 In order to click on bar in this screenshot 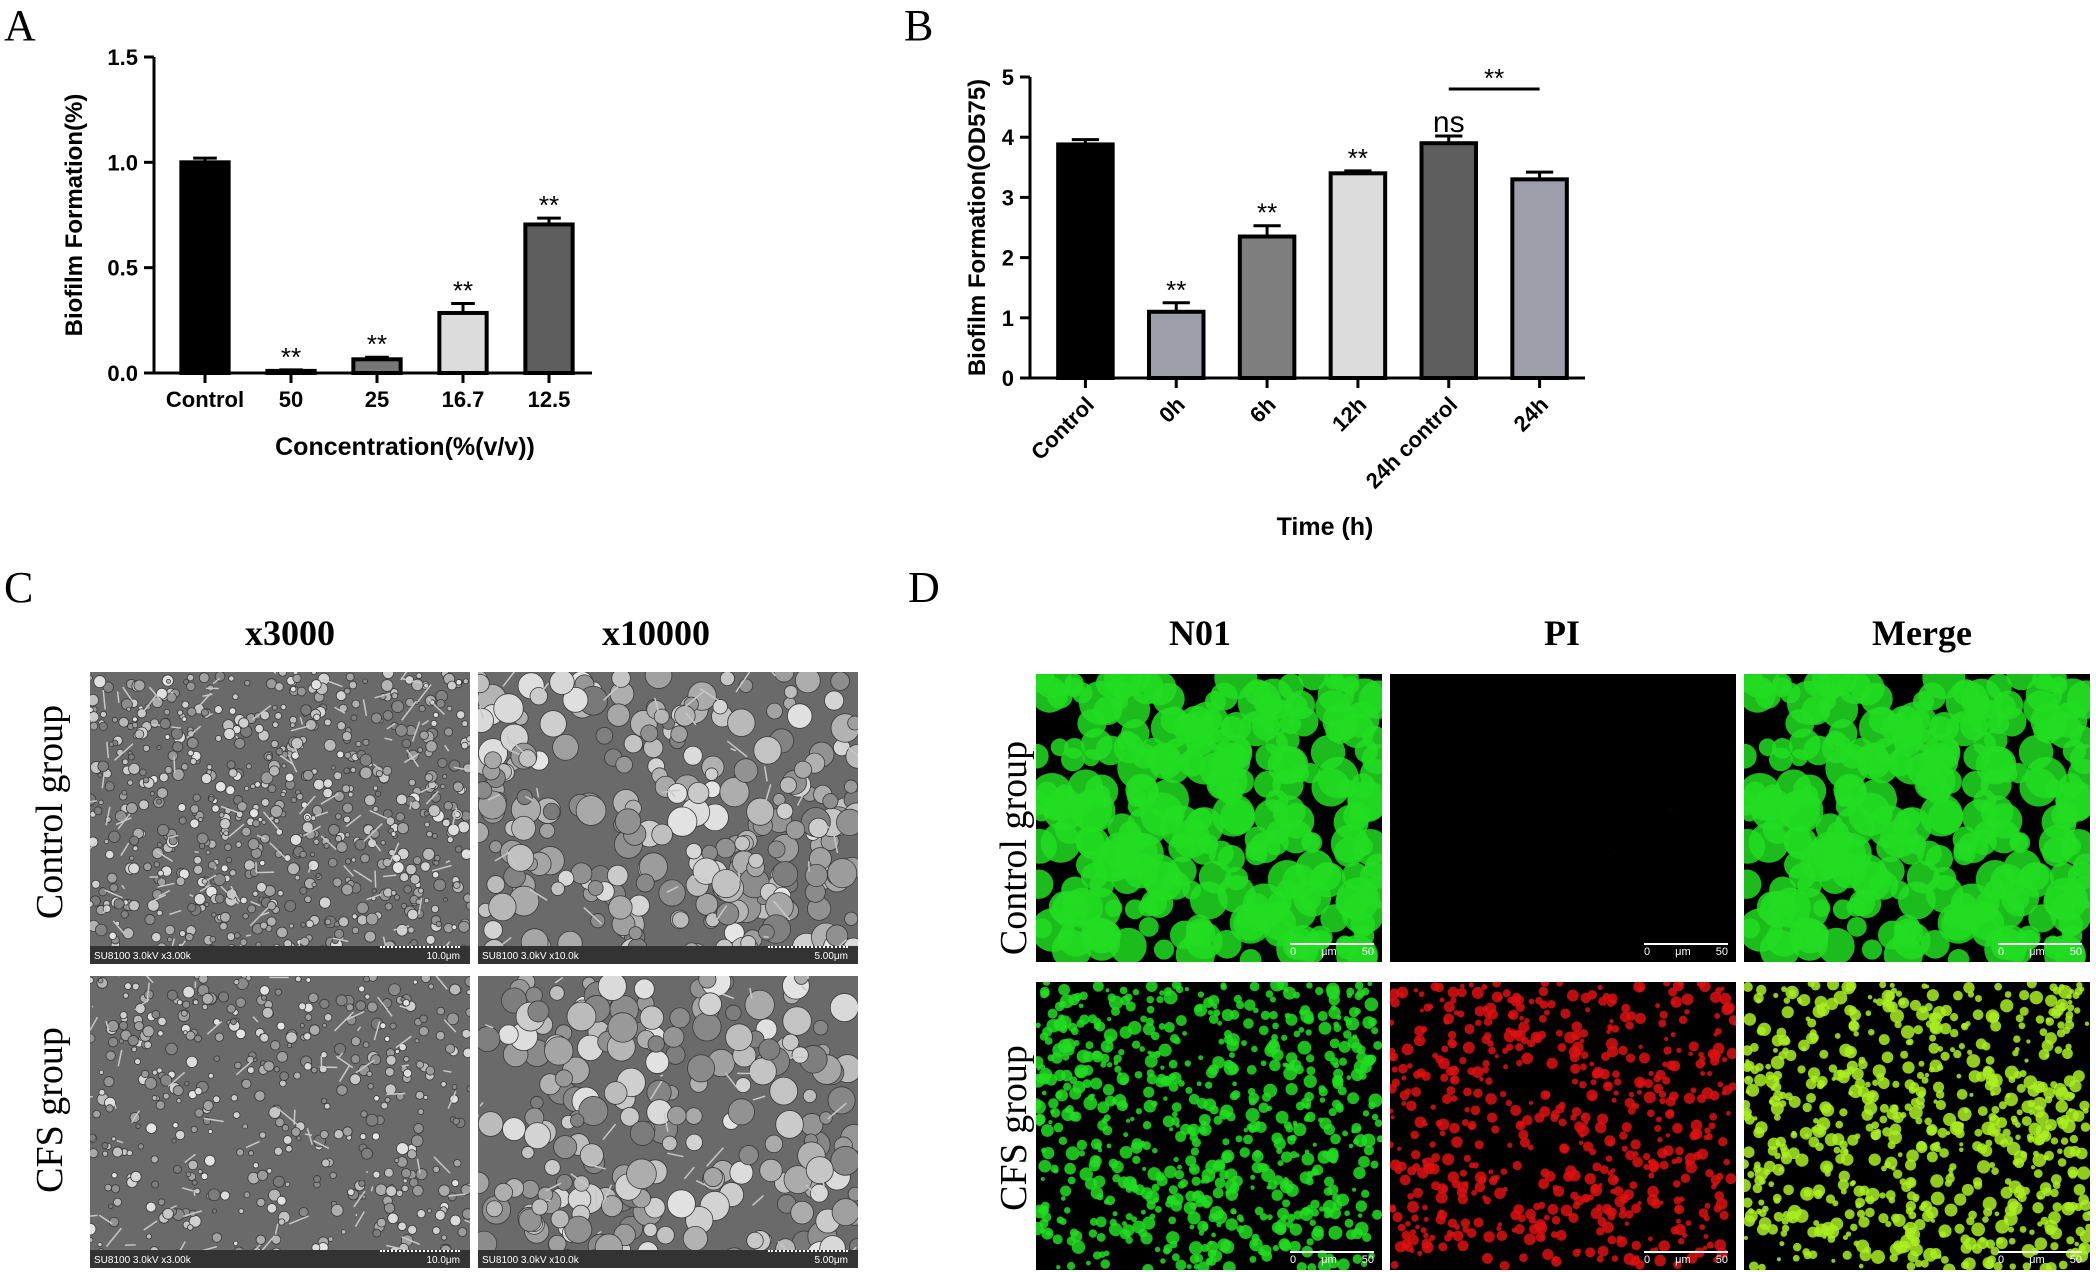, I will do `click(1358, 275)`.